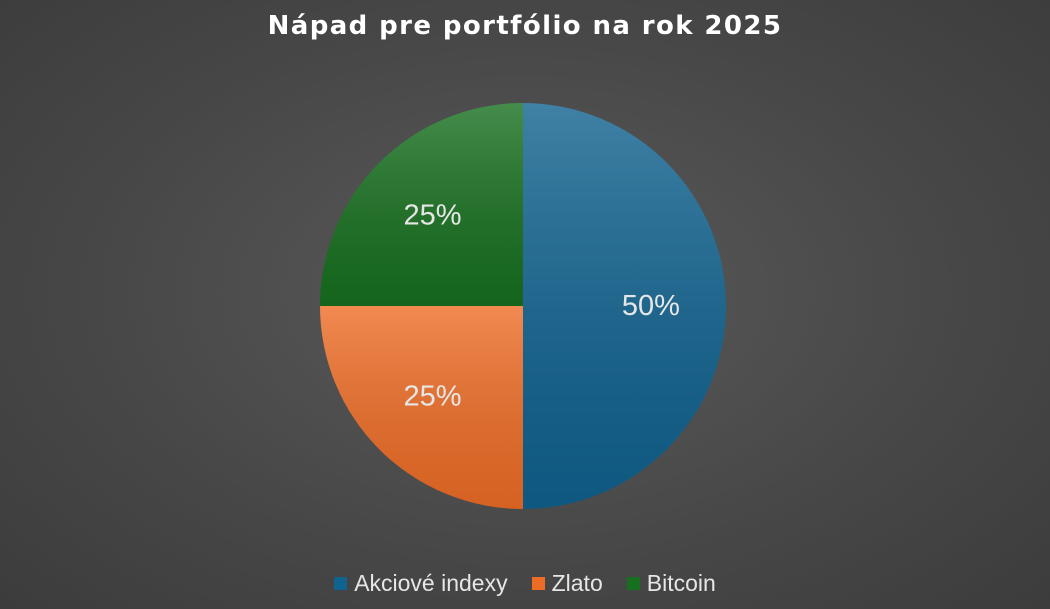 The height and width of the screenshot is (609, 1050). Describe the element at coordinates (433, 216) in the screenshot. I see `data-label-bitcoin: 25%` at that location.